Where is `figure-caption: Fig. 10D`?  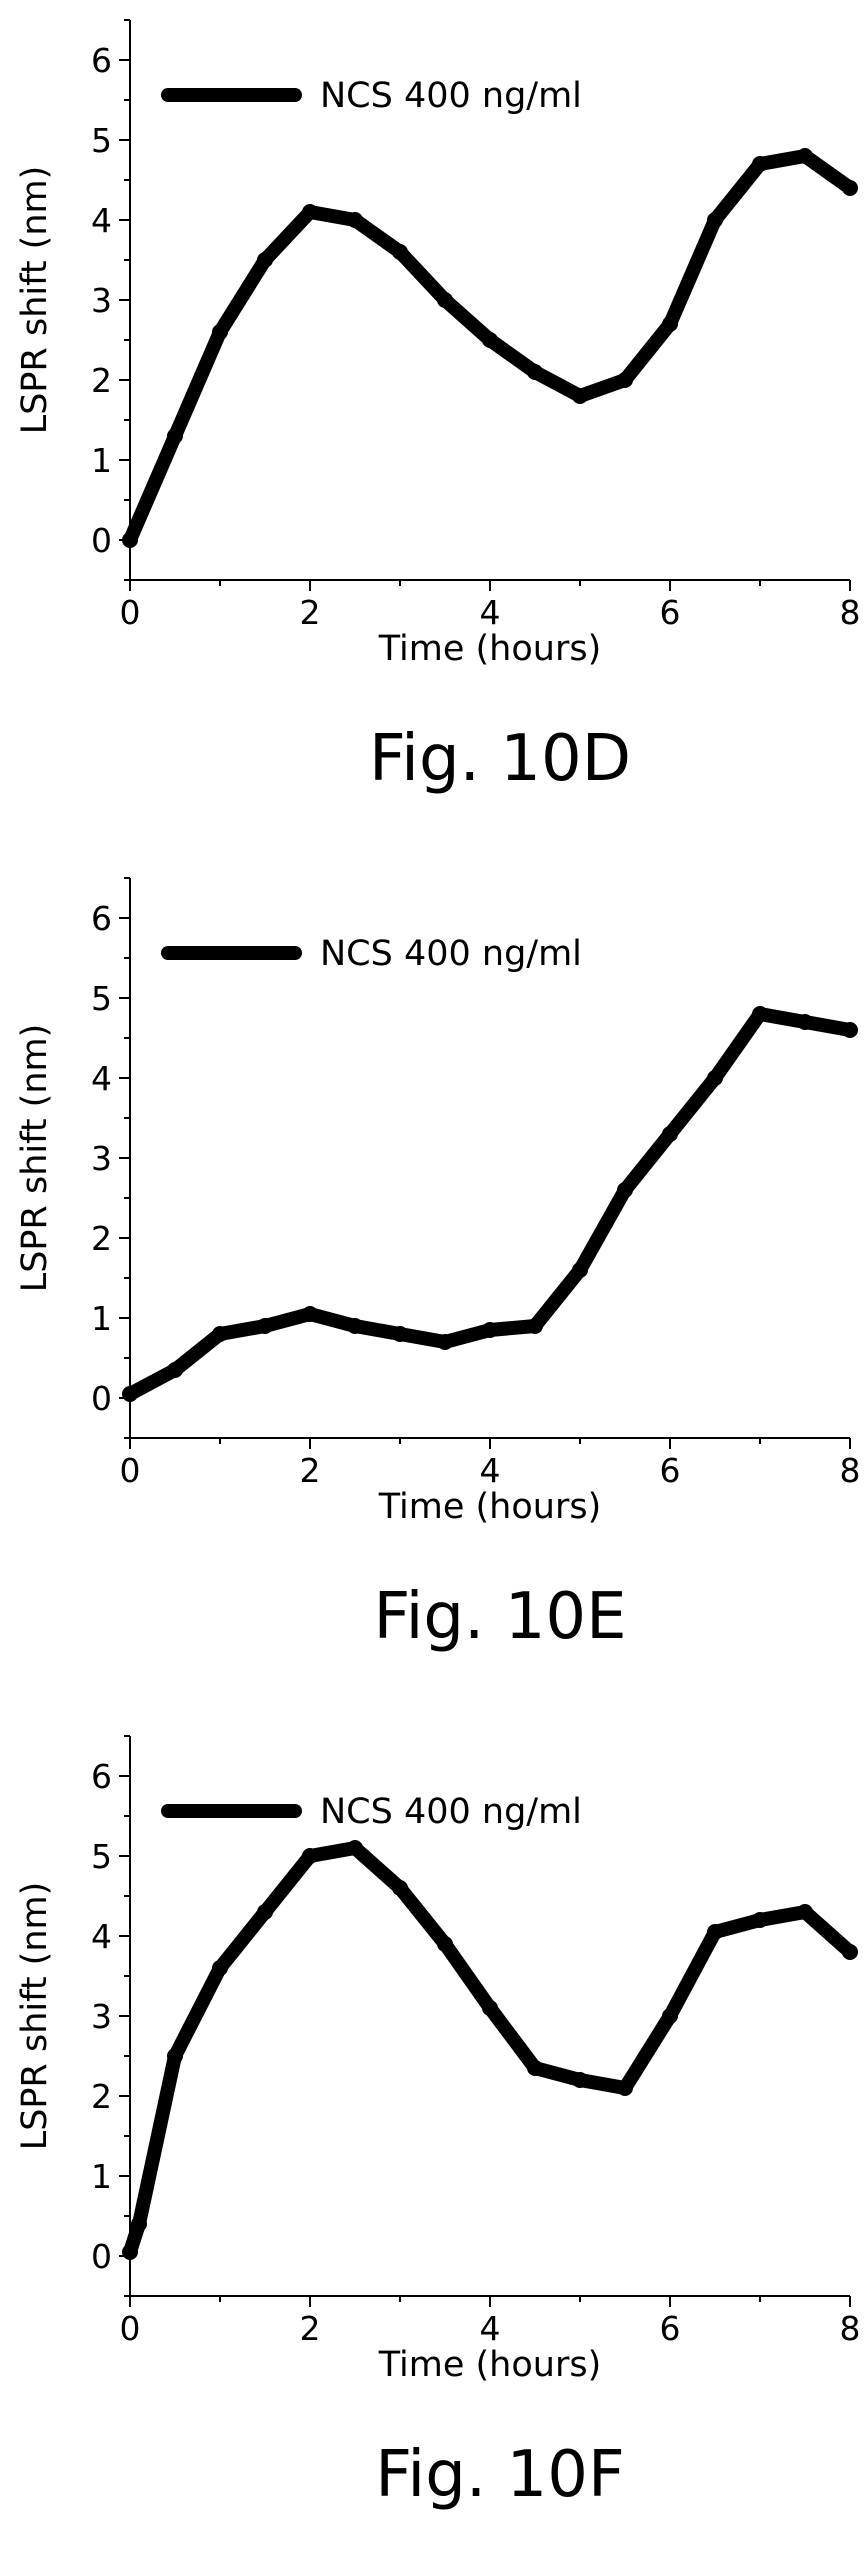 figure-caption: Fig. 10D is located at coordinates (500, 759).